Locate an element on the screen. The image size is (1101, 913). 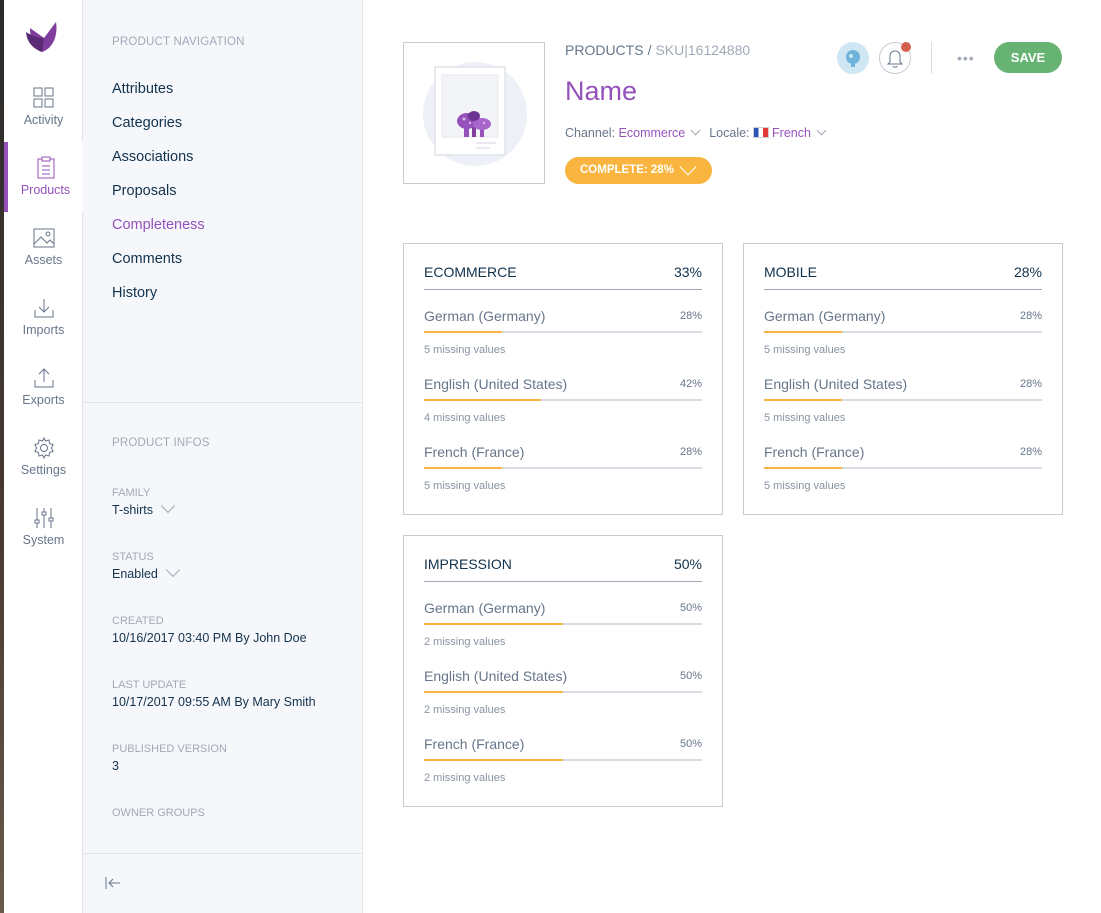
assets-icon is located at coordinates (43, 238).